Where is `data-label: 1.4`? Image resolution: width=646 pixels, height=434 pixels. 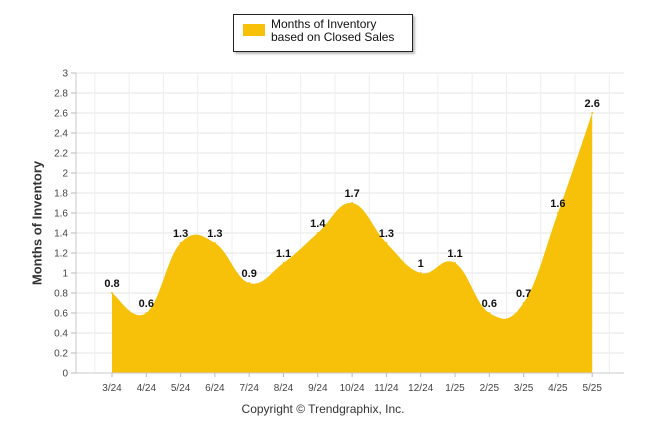 data-label: 1.4 is located at coordinates (318, 224).